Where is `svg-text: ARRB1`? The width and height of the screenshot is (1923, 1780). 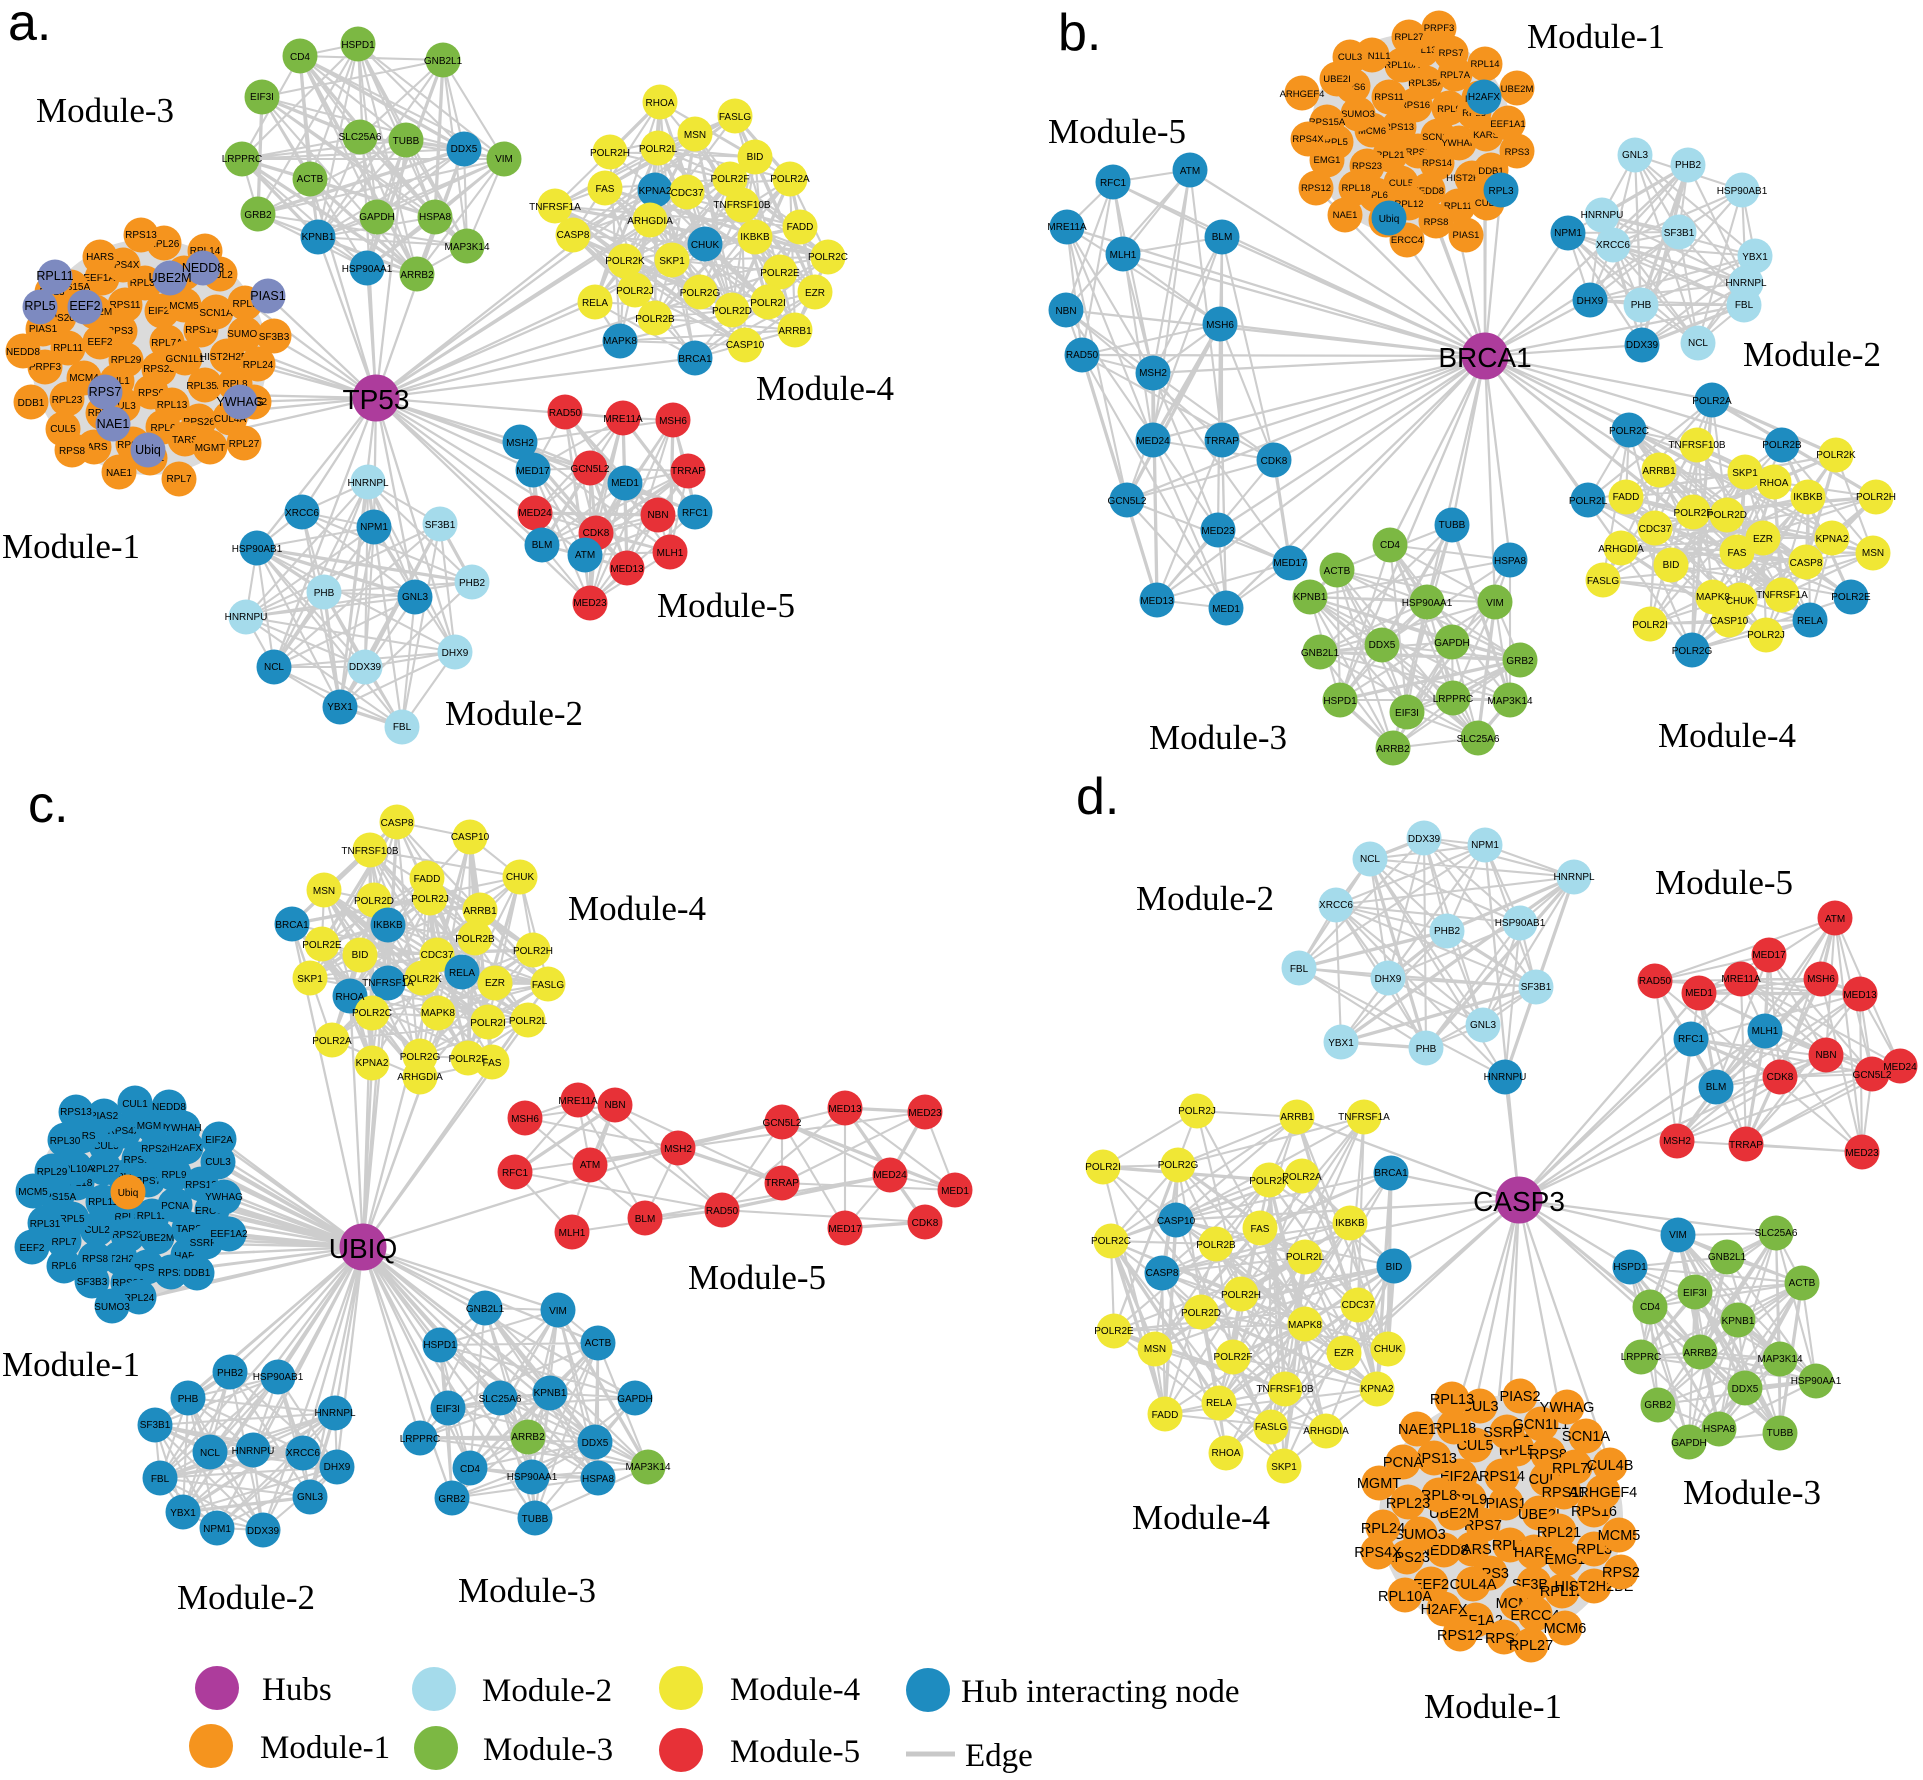 svg-text: ARRB1 is located at coordinates (480, 911).